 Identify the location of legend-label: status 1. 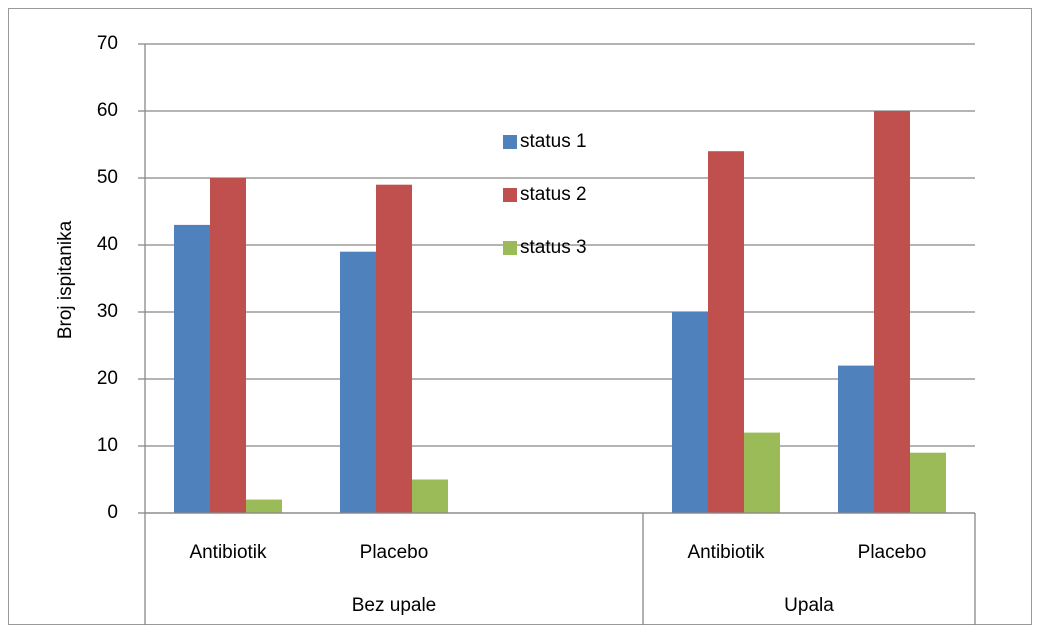
(553, 141).